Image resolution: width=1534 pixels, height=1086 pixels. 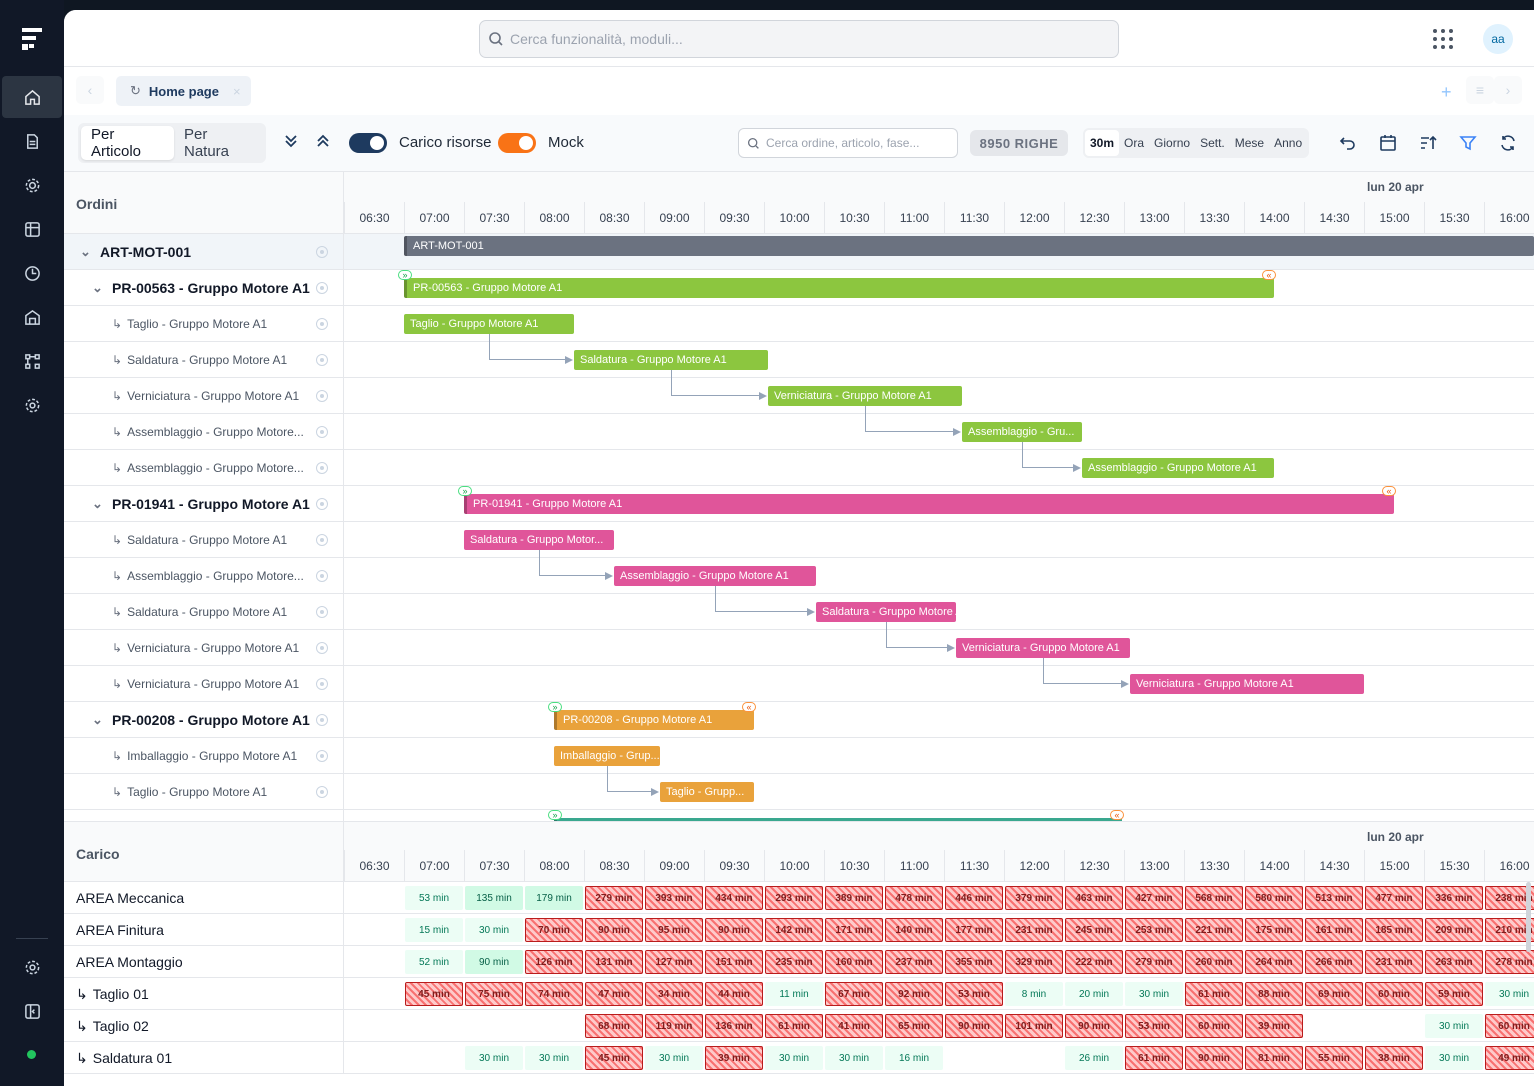 I want to click on carico-cell: 67 min, so click(x=854, y=994).